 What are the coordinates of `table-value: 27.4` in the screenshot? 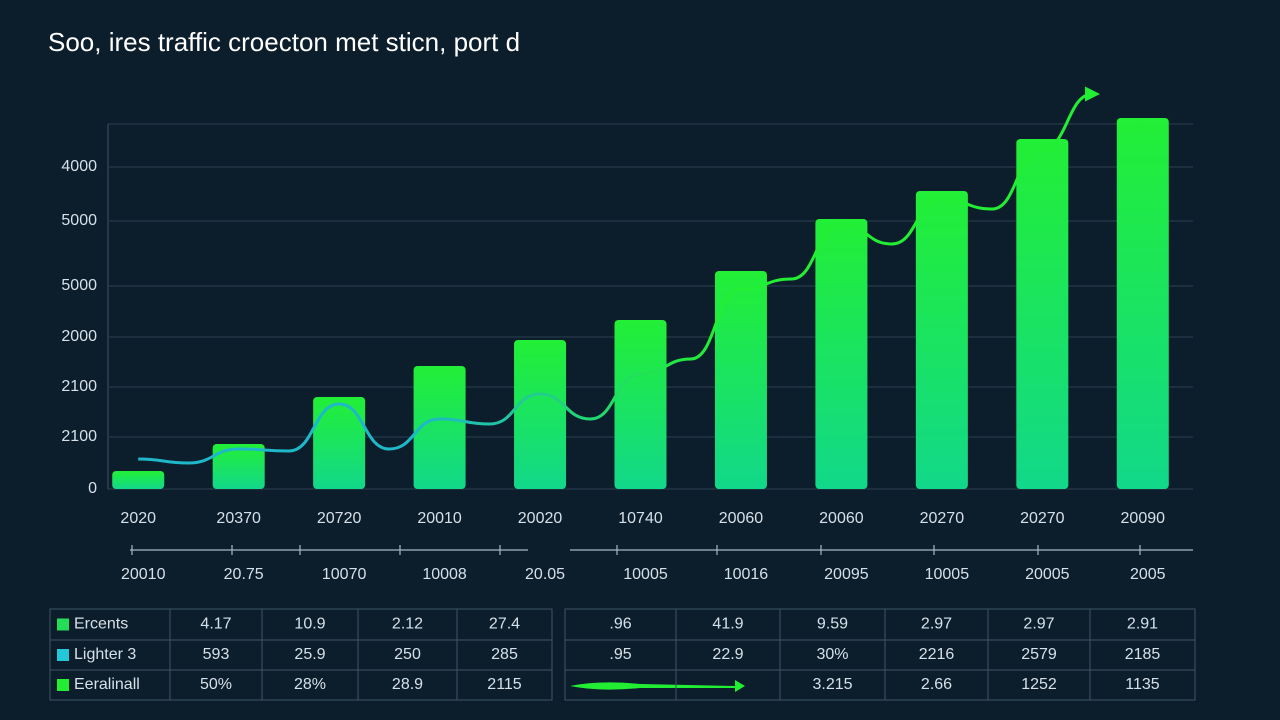 It's located at (504, 624).